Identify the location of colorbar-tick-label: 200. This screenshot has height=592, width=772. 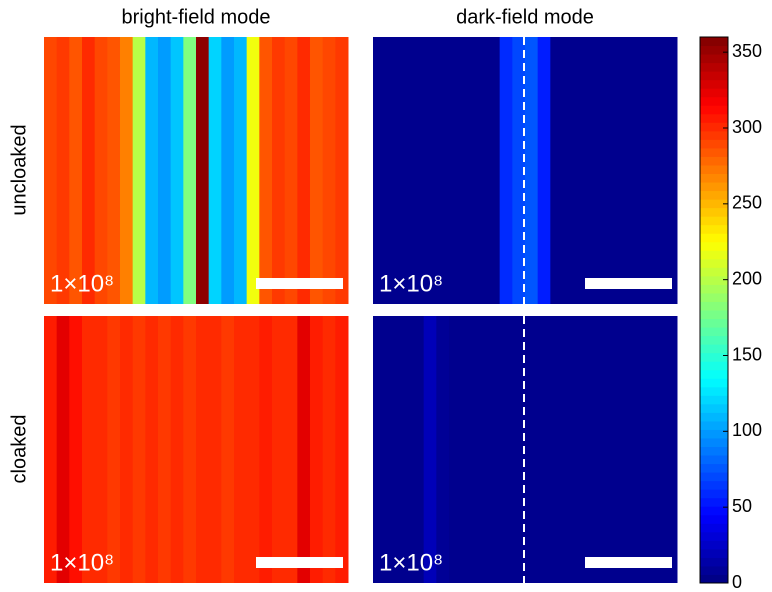
(747, 278).